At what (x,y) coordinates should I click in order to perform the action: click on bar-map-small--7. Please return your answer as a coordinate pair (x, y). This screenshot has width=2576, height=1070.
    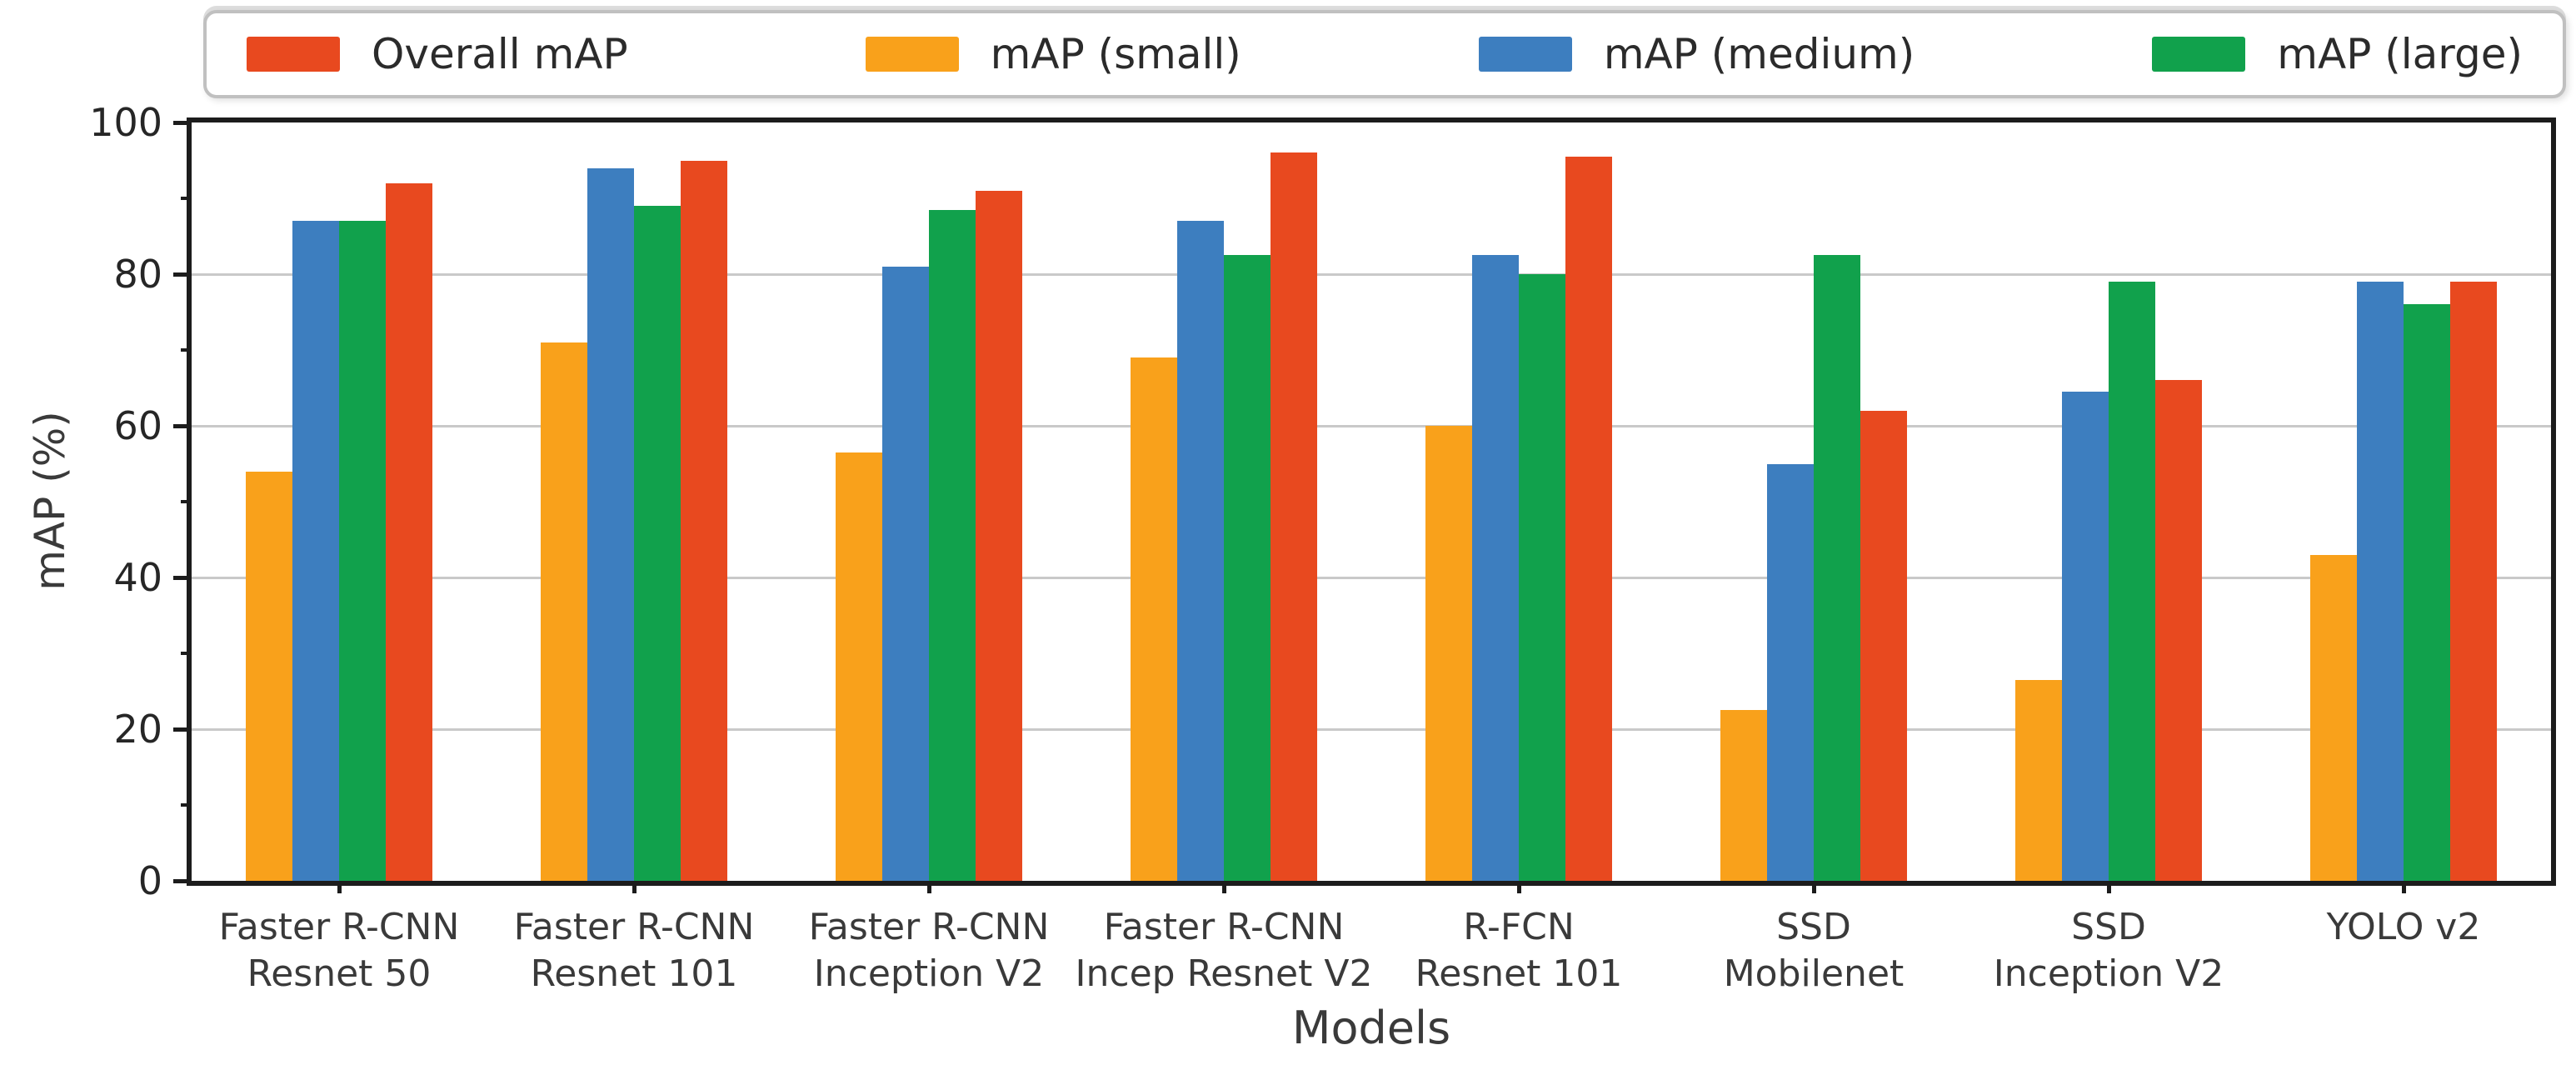
    Looking at the image, I should click on (2333, 717).